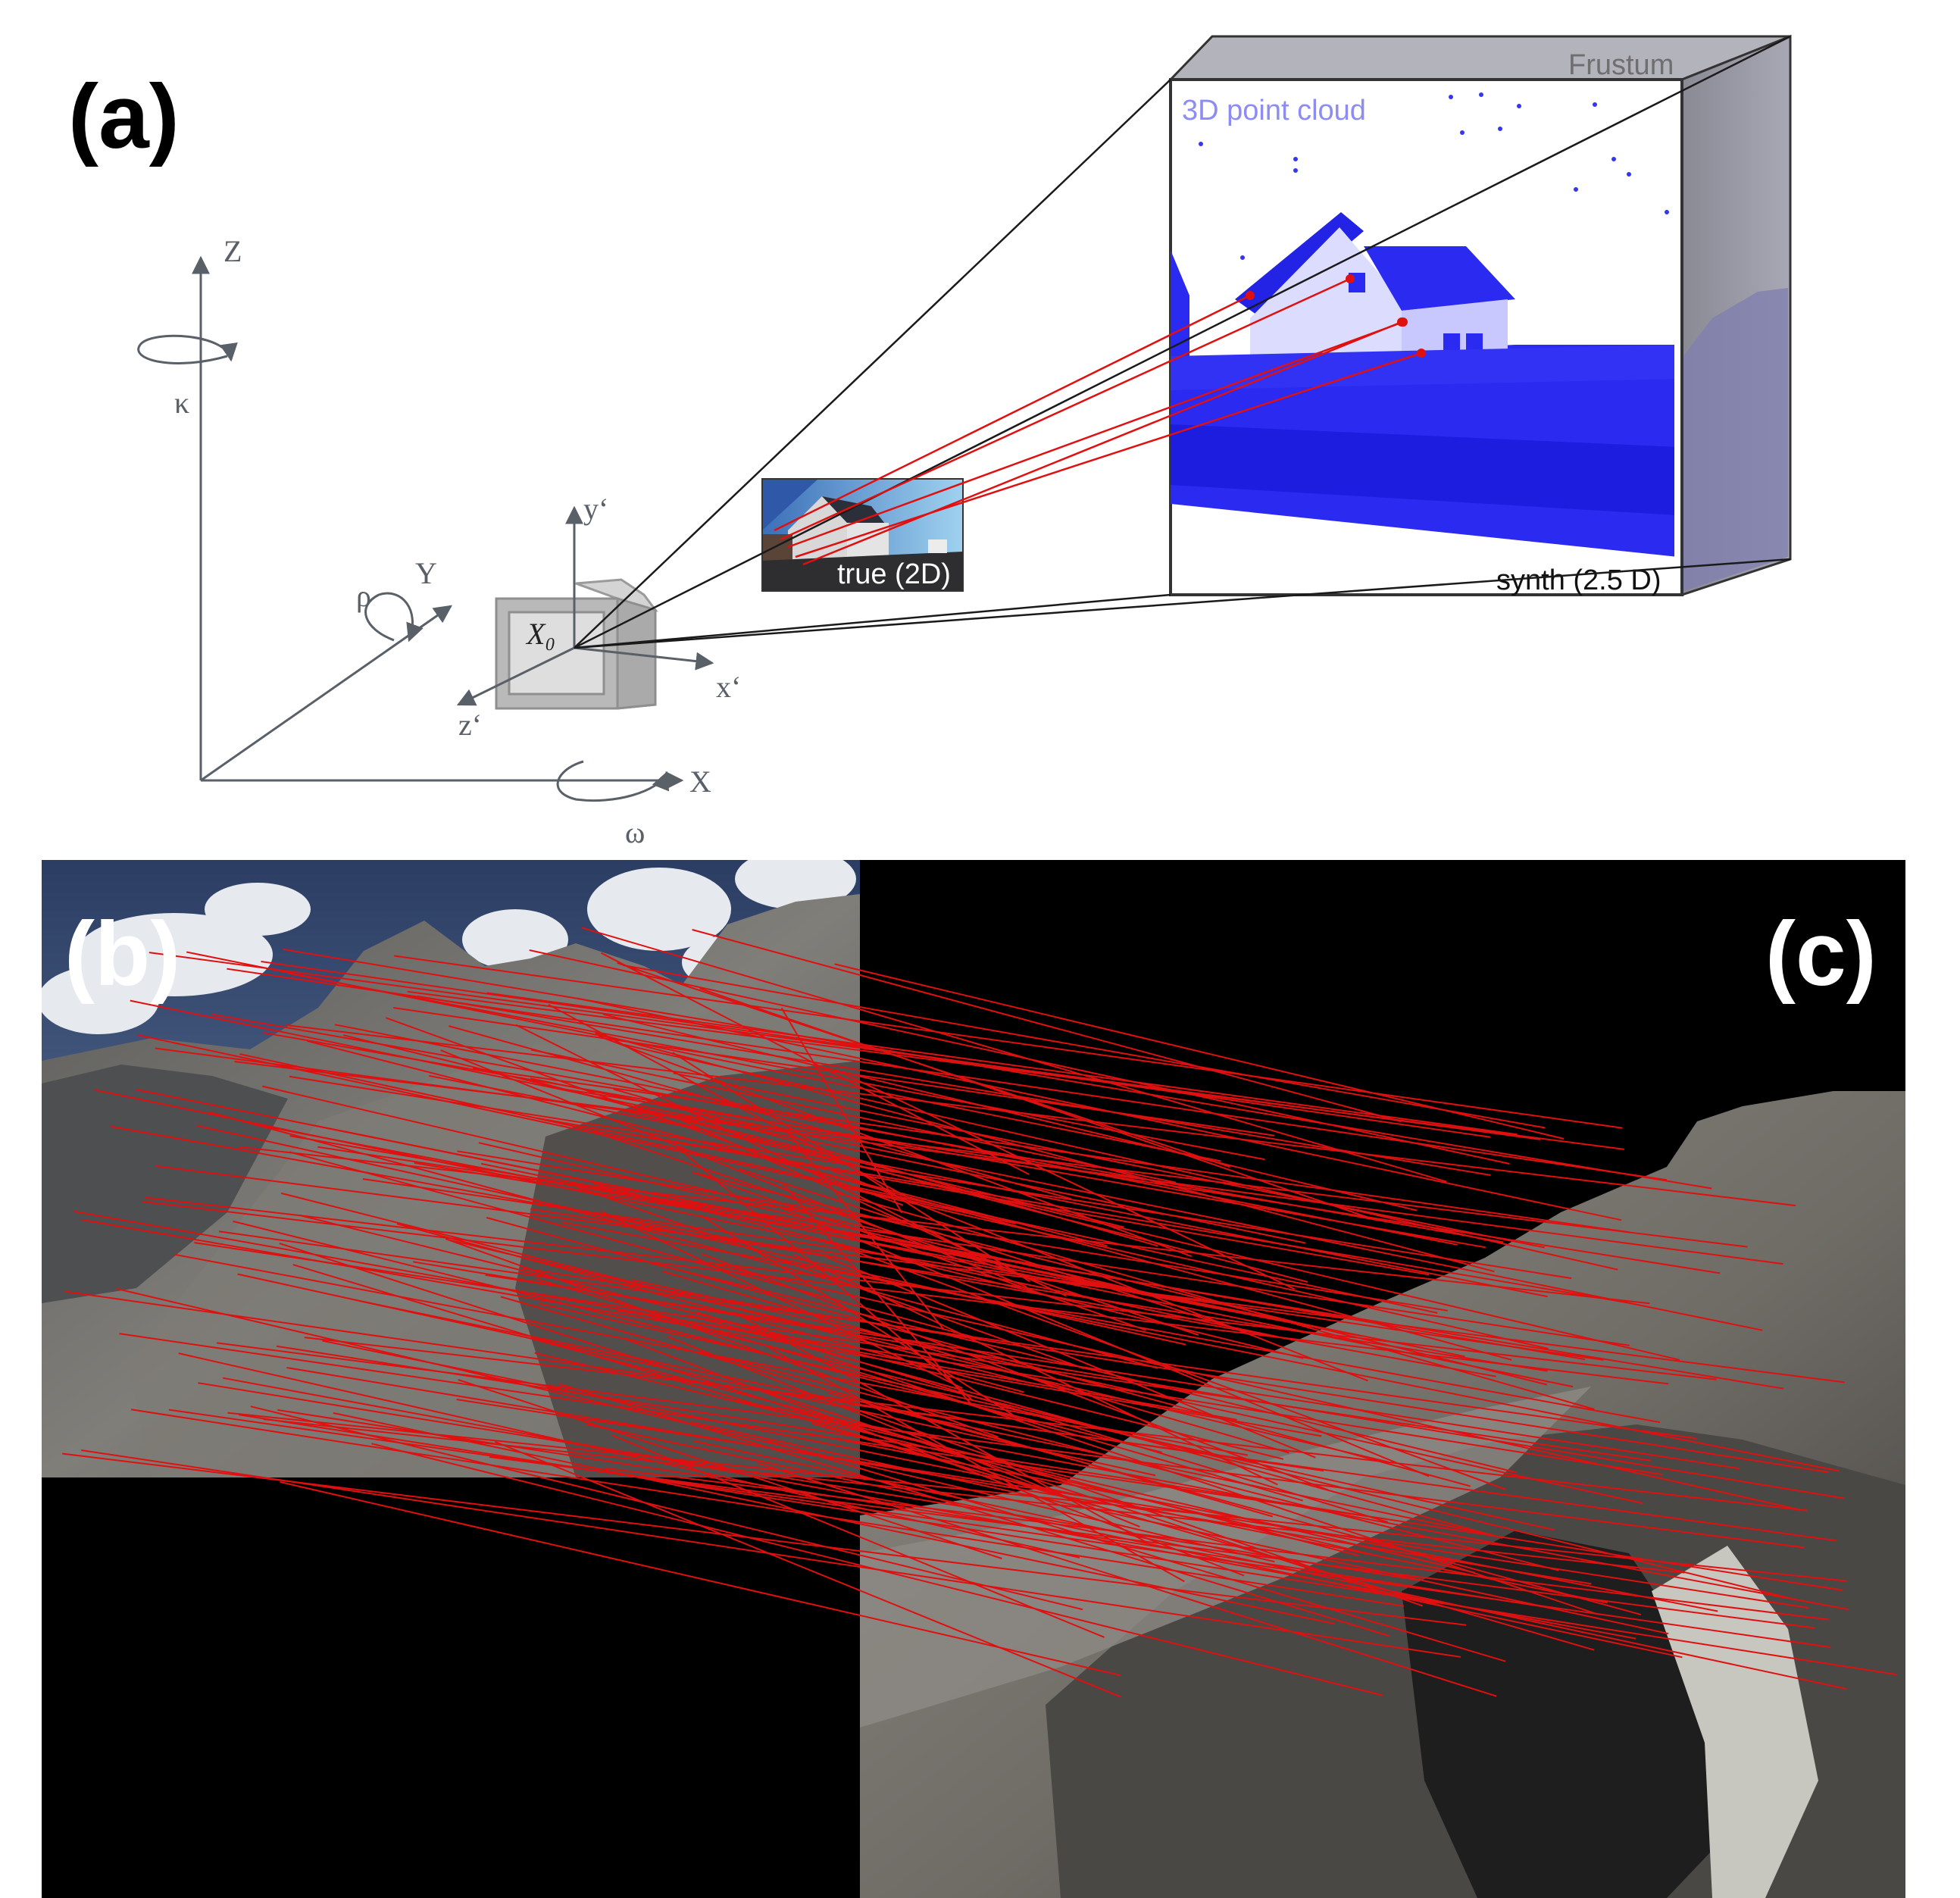 The width and height of the screenshot is (1960, 1898). I want to click on synth-label: synth (2.5 D), so click(1579, 580).